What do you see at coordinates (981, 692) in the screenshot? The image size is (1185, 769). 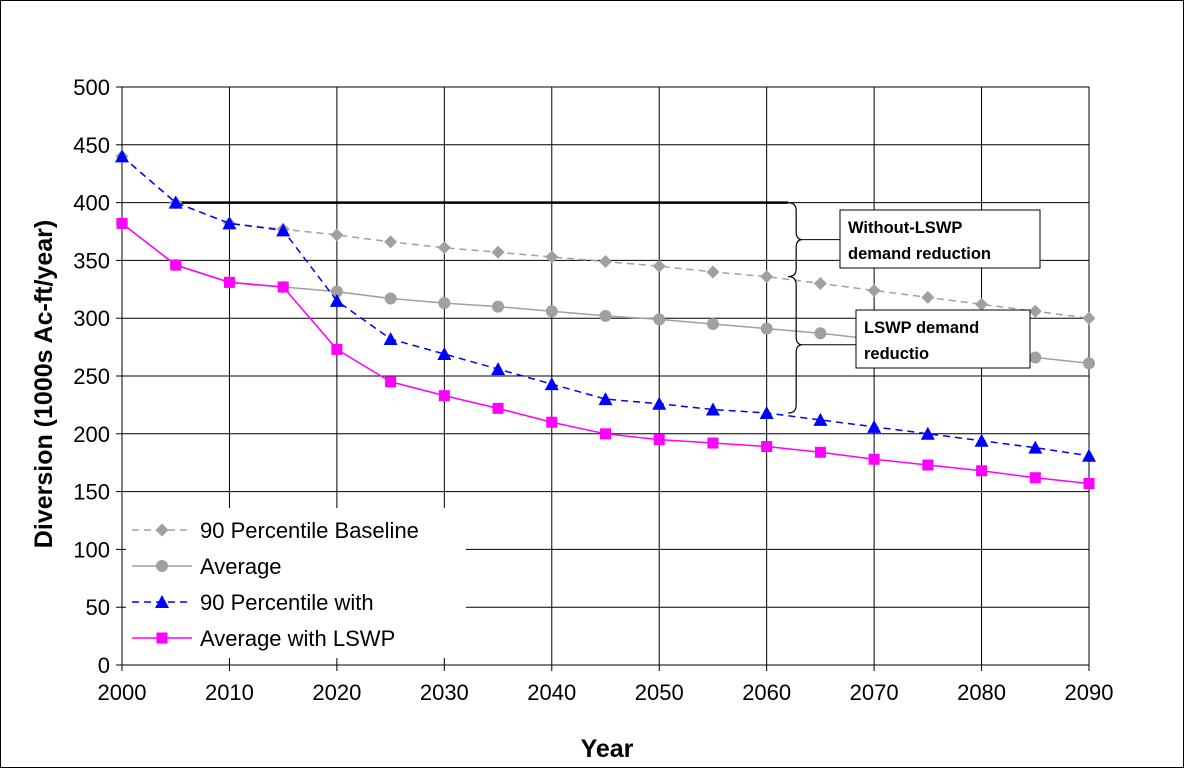 I see `x-tick-label: 2080` at bounding box center [981, 692].